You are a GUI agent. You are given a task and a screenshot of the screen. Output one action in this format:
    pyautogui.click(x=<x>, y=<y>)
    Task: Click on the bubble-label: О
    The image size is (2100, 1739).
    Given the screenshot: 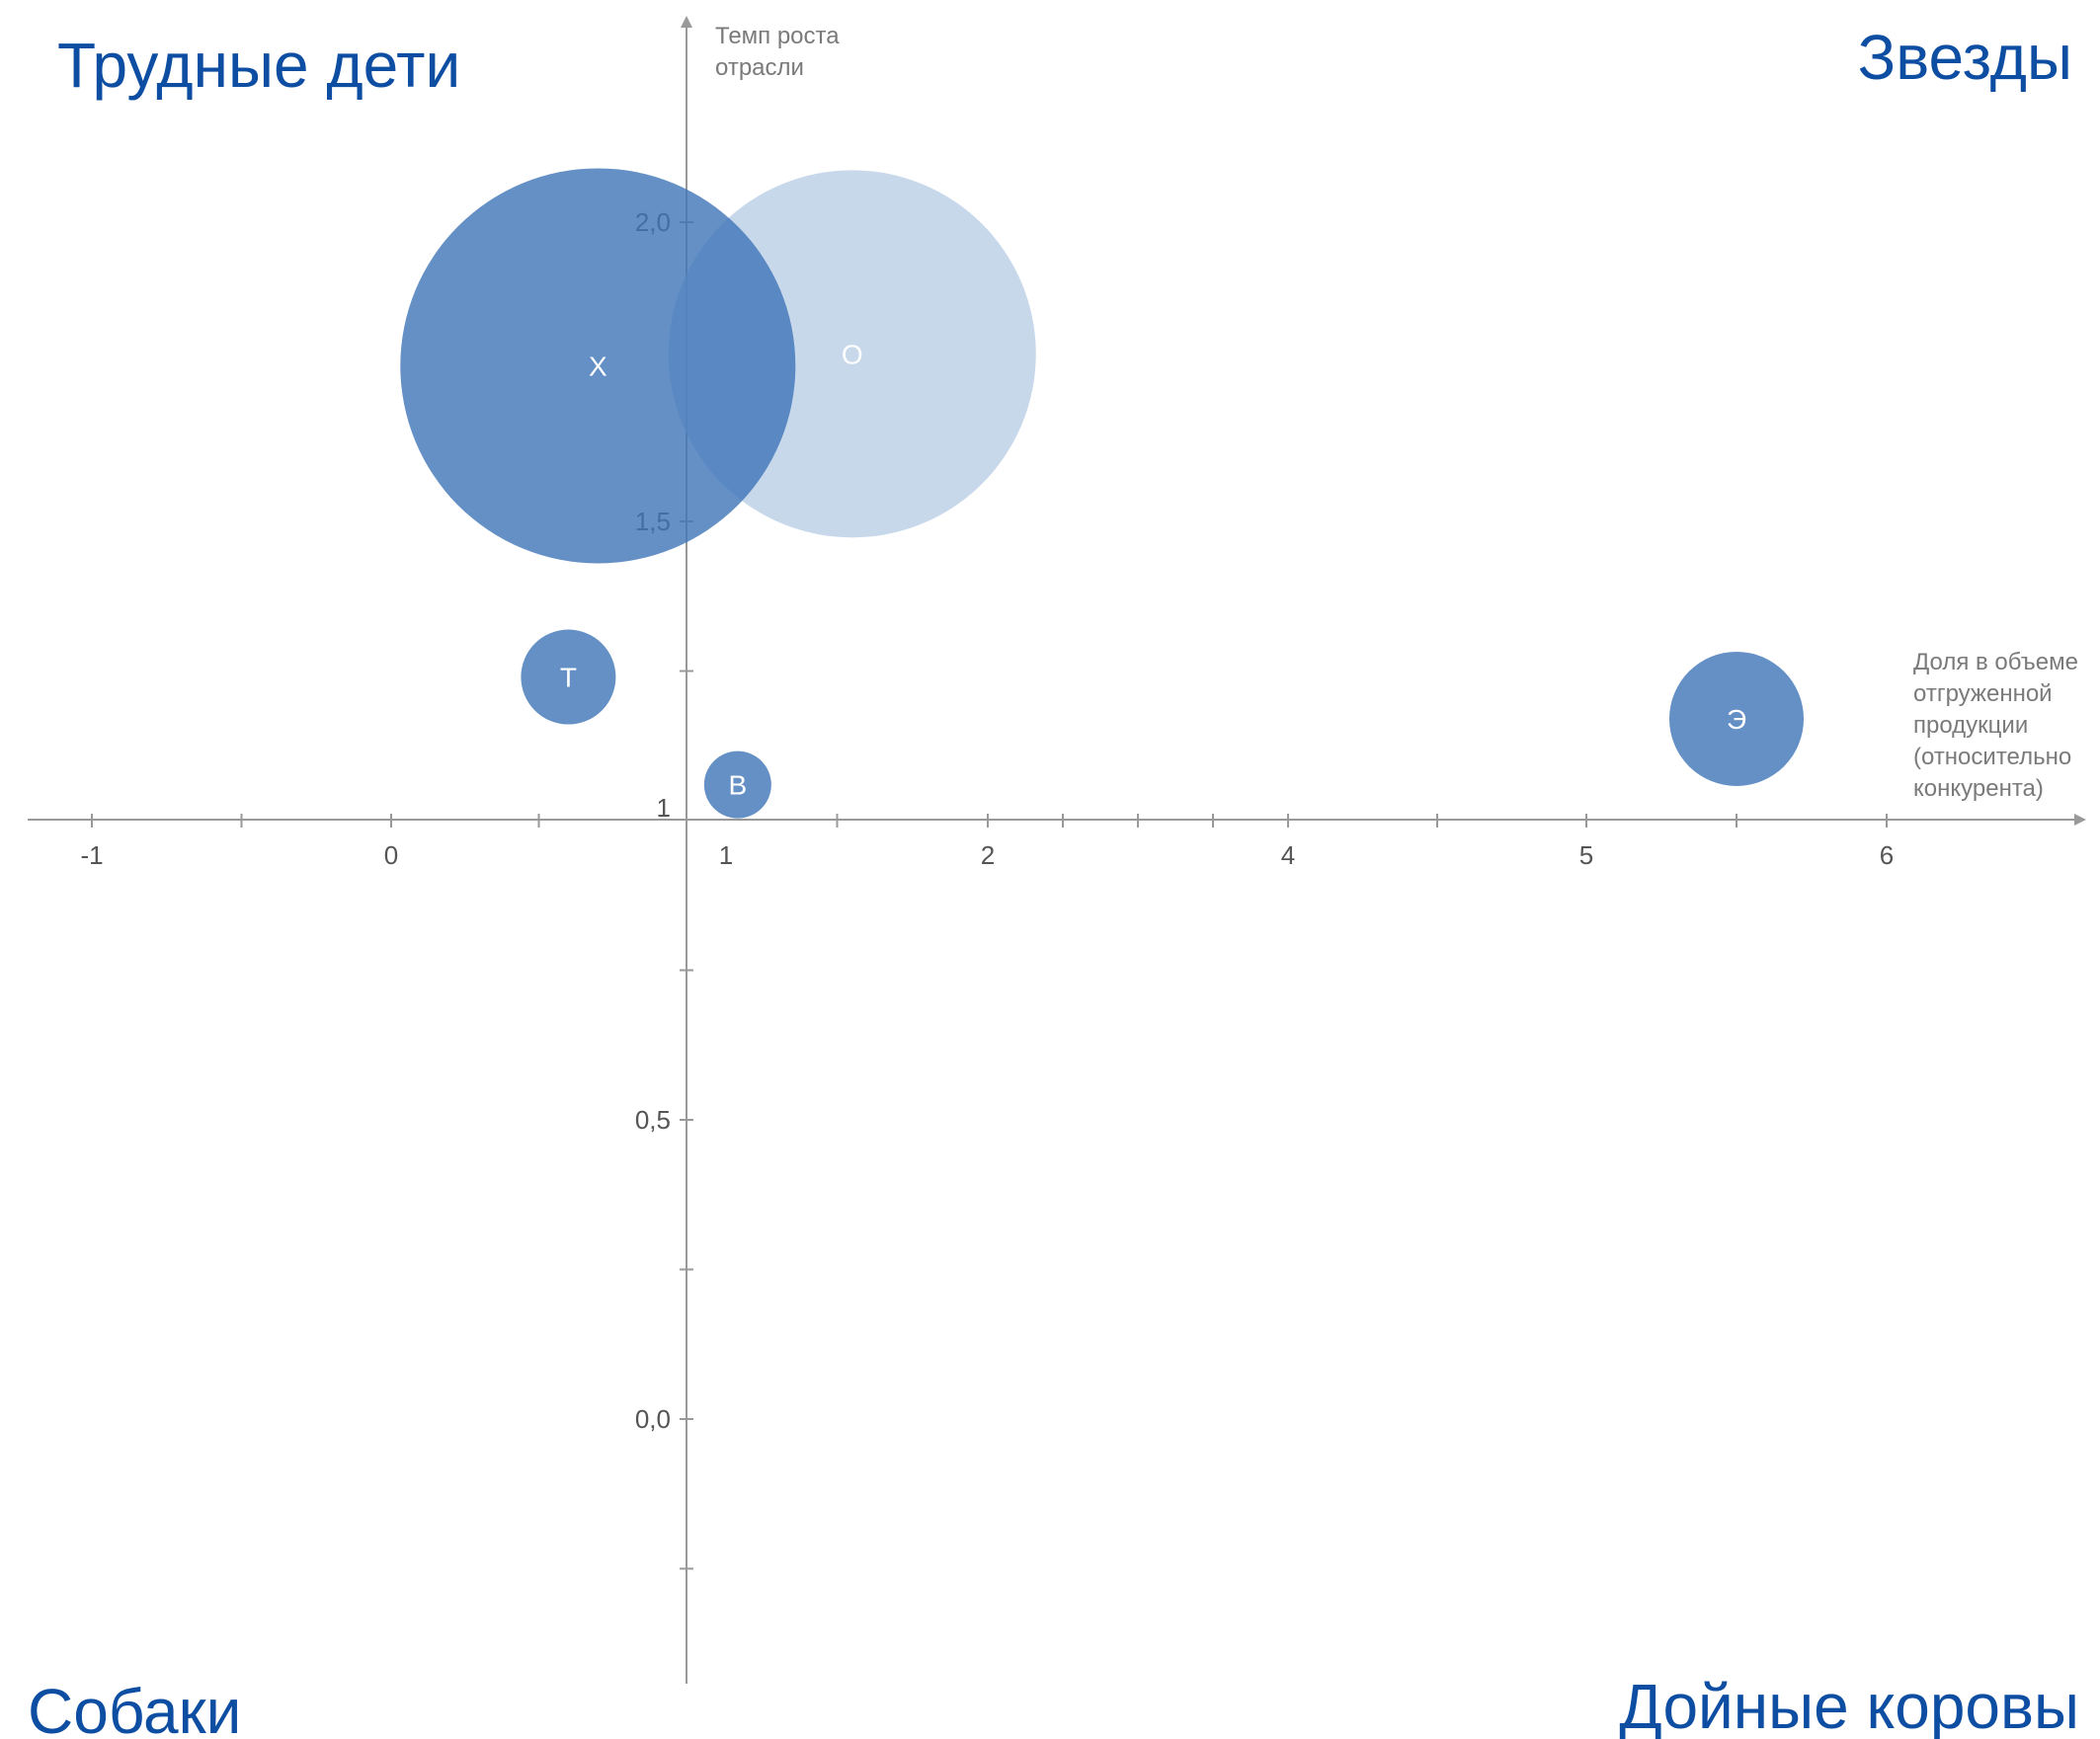 What is the action you would take?
    pyautogui.click(x=852, y=354)
    